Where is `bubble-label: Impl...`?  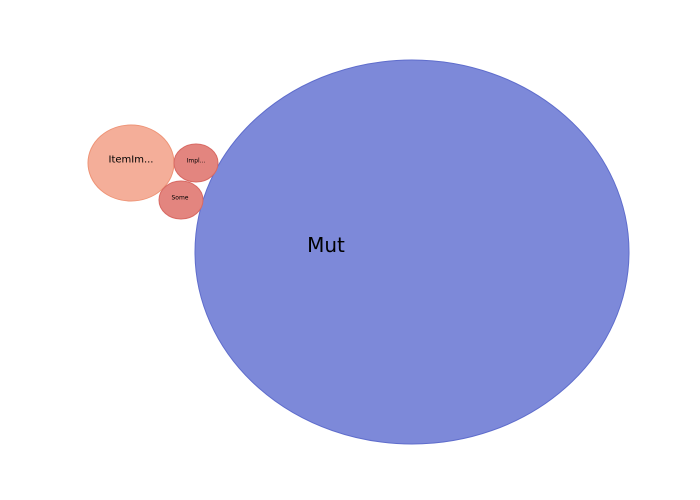
bubble-label: Impl... is located at coordinates (196, 161).